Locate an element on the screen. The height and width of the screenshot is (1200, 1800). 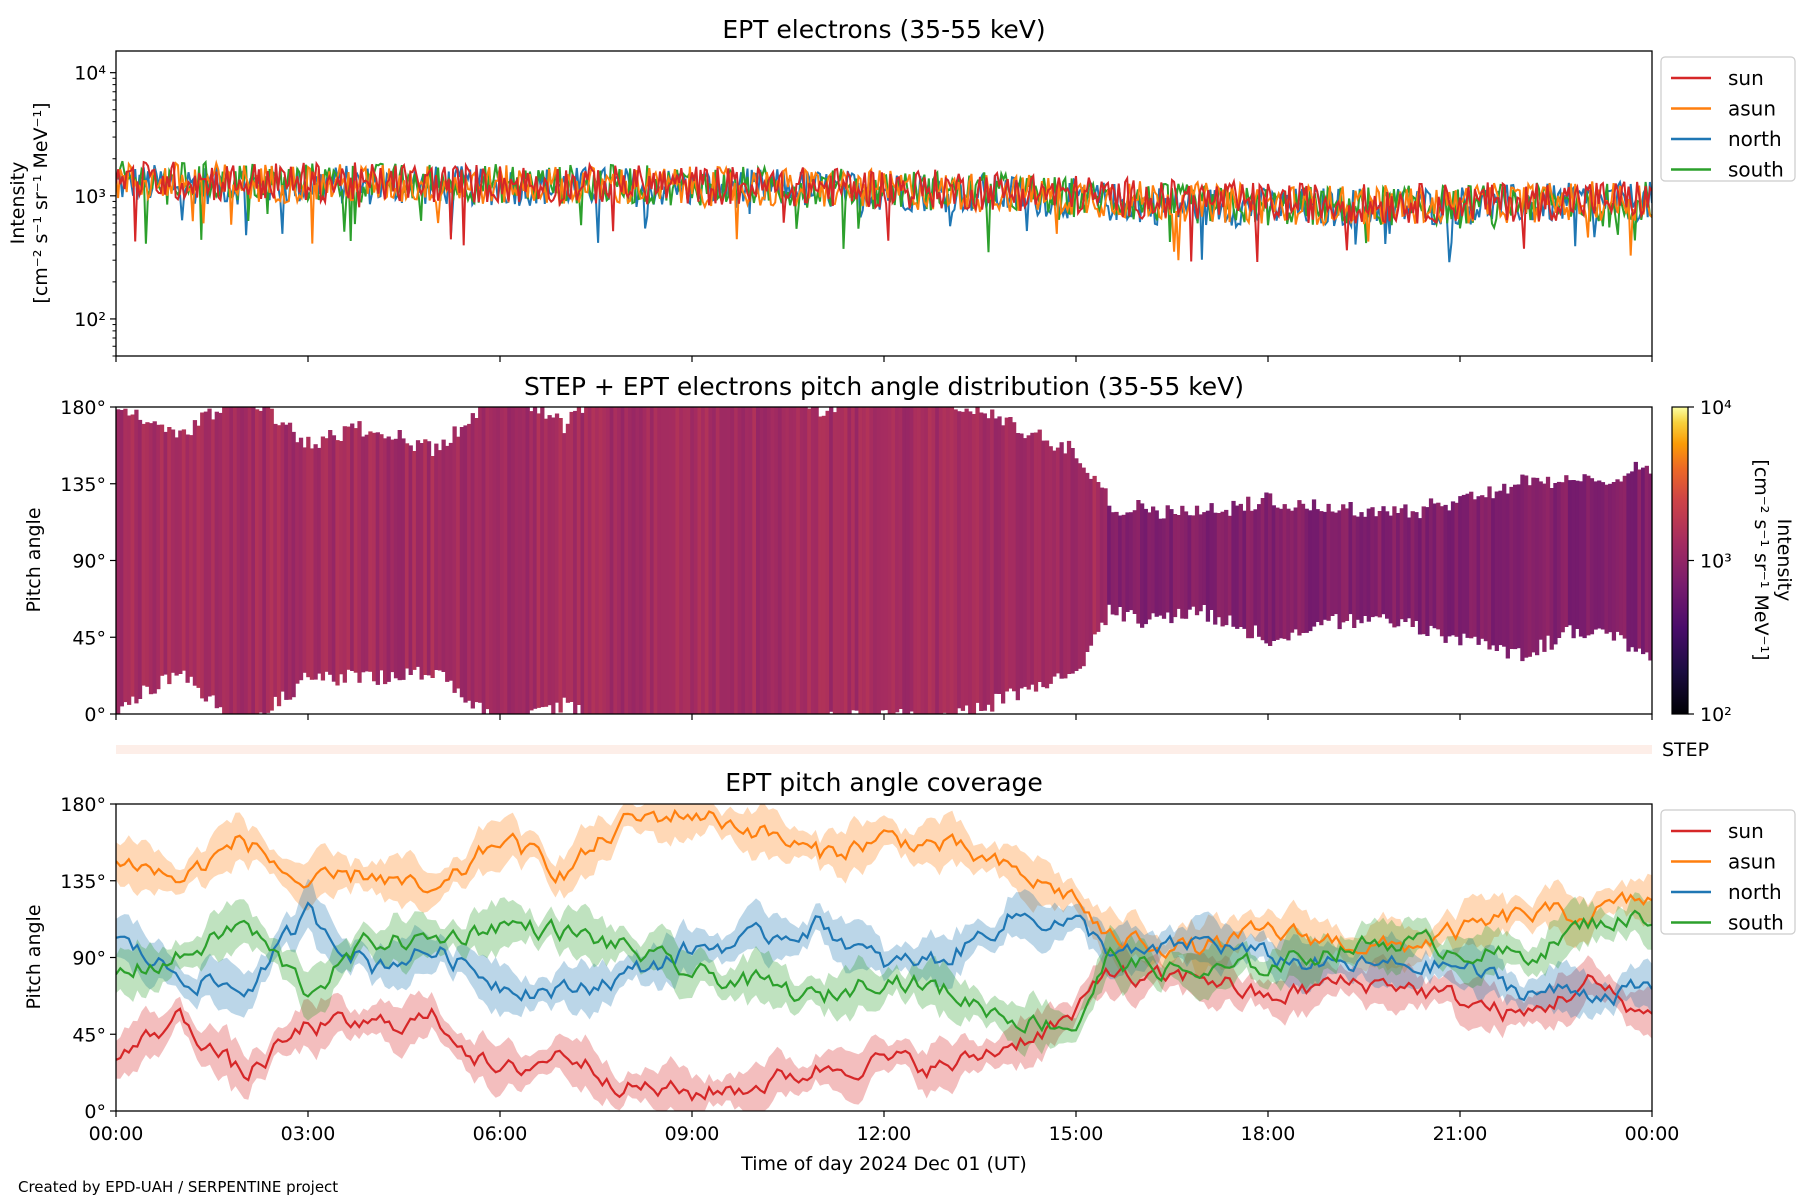
coverage-xtick-label: 15:00 is located at coordinates (1076, 1134).